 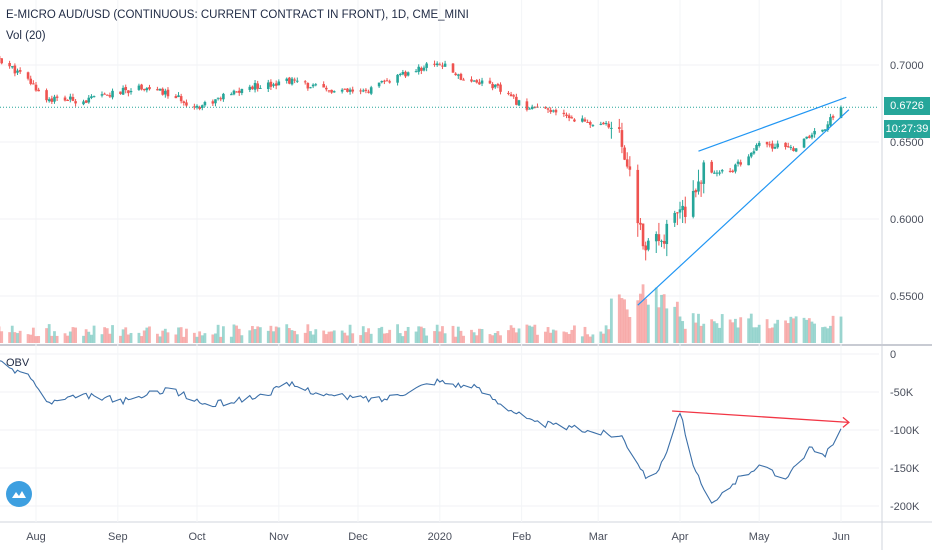 What do you see at coordinates (26, 36) in the screenshot?
I see `volume-legend: Vol (20)` at bounding box center [26, 36].